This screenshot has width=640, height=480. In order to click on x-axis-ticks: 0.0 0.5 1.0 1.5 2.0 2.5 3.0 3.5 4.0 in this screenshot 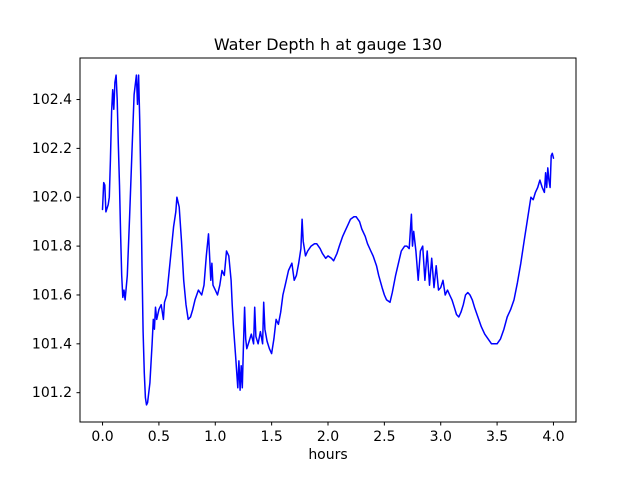, I will do `click(328, 433)`.